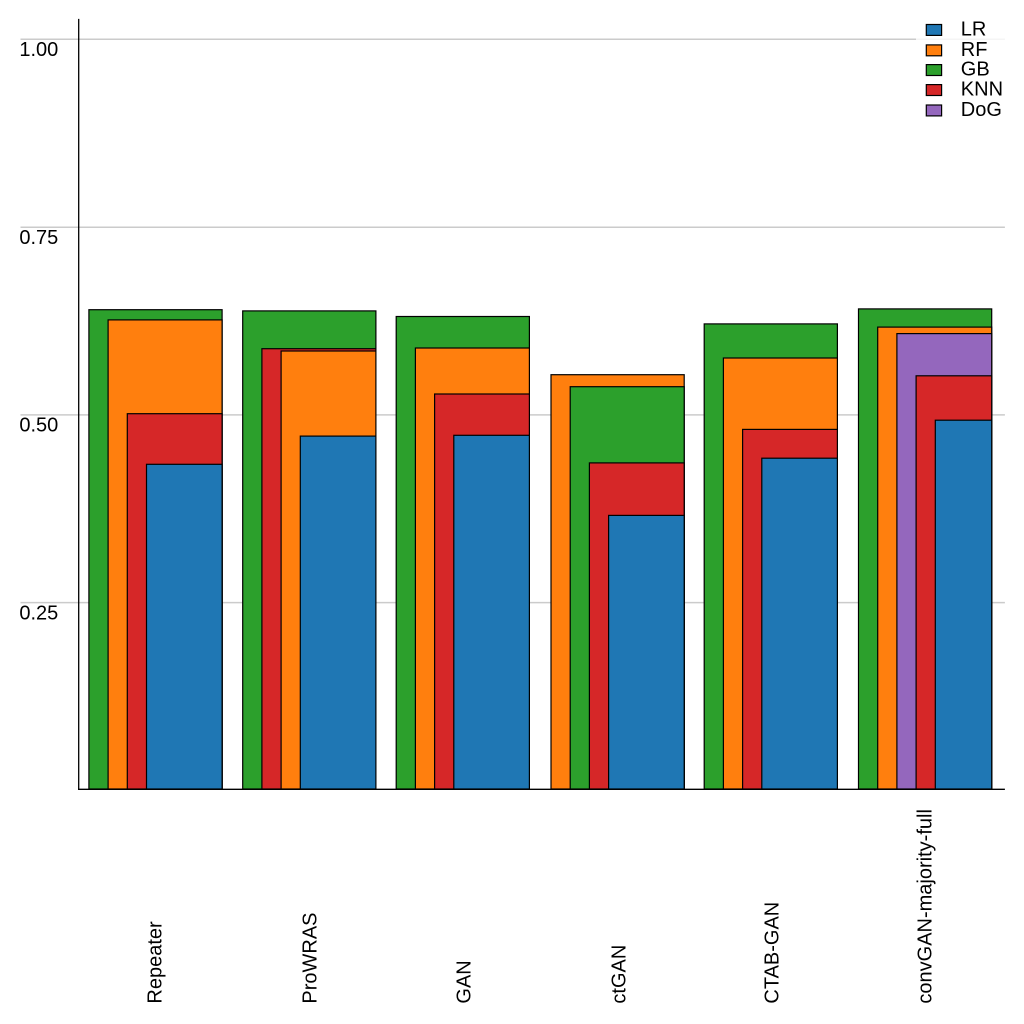 The image size is (1024, 1024). What do you see at coordinates (619, 974) in the screenshot?
I see `svg-text: ctGAN` at bounding box center [619, 974].